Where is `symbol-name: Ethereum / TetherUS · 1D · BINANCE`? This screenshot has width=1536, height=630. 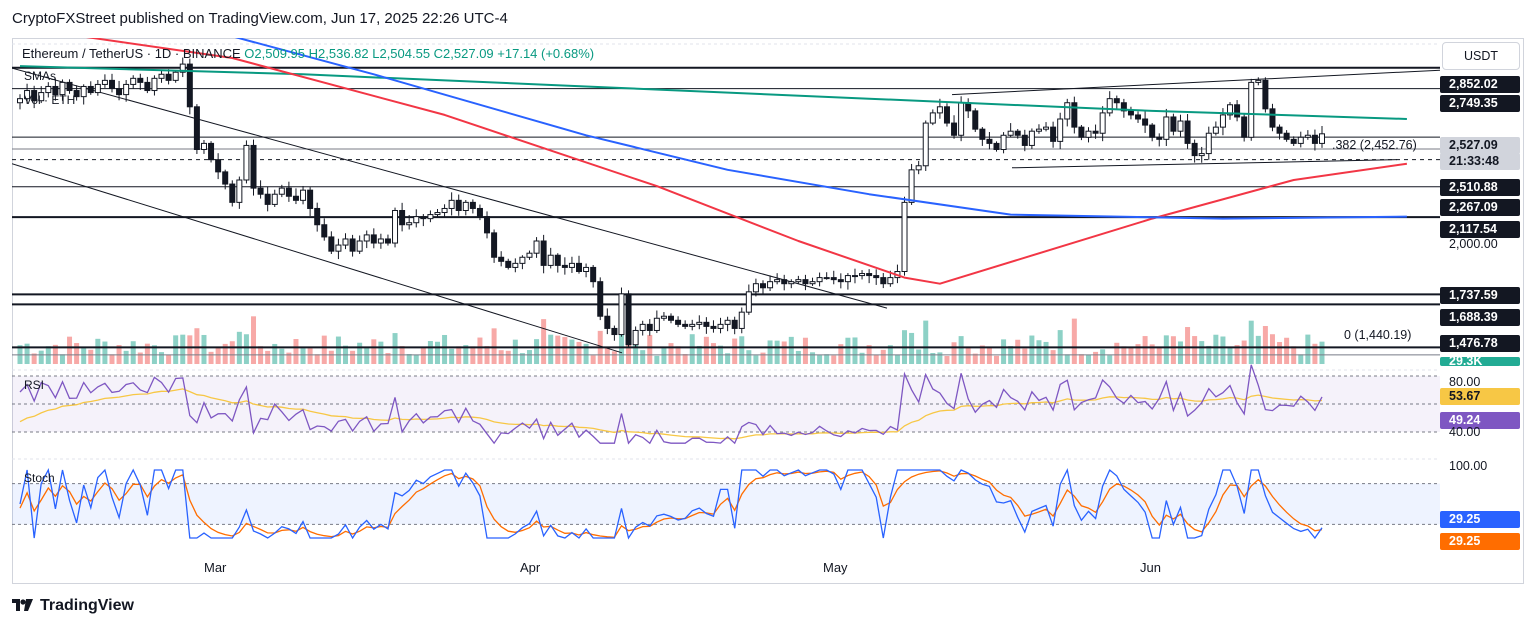 symbol-name: Ethereum / TetherUS · 1D · BINANCE is located at coordinates (131, 53).